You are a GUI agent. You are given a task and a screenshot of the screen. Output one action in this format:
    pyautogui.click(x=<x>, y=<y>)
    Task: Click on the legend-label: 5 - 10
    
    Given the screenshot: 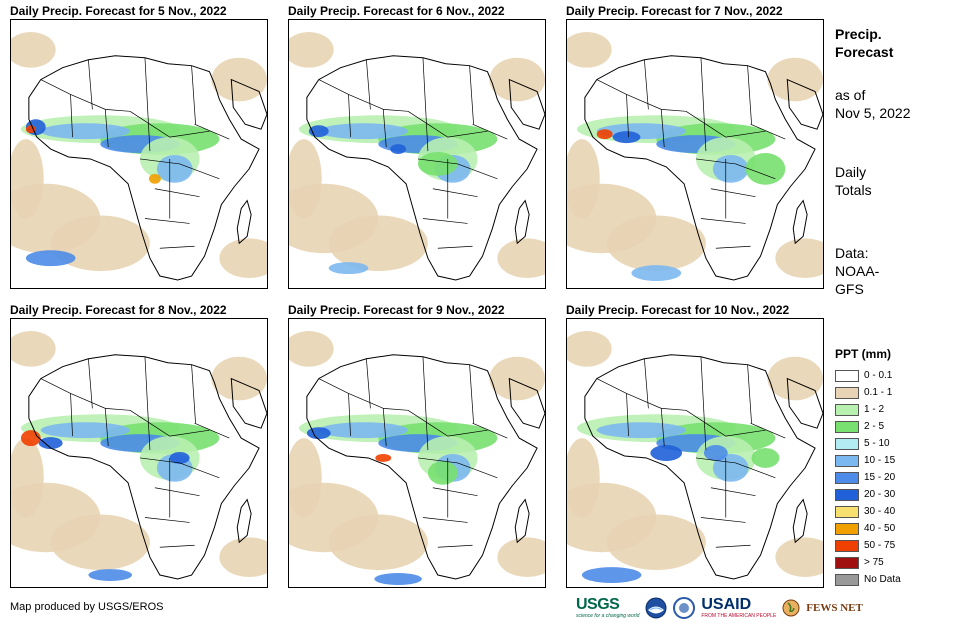 What is the action you would take?
    pyautogui.click(x=877, y=443)
    